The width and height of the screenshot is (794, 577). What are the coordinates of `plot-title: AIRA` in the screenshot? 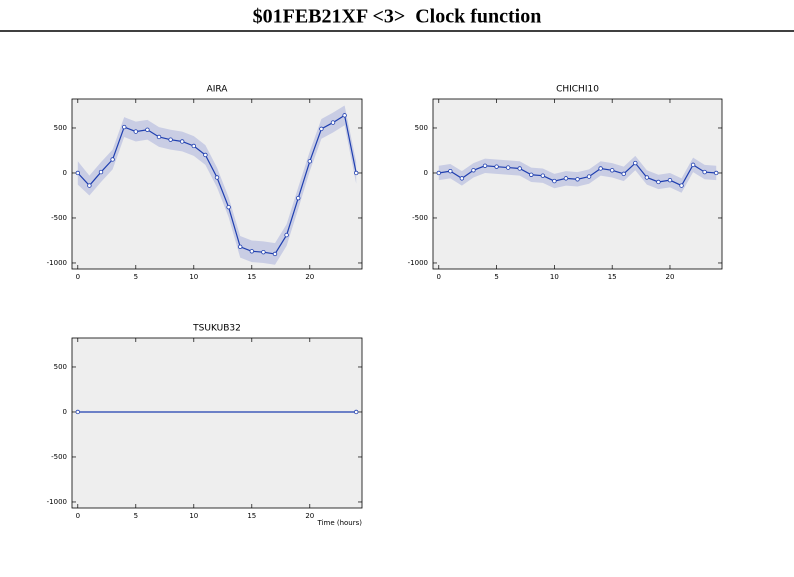 It's located at (218, 90).